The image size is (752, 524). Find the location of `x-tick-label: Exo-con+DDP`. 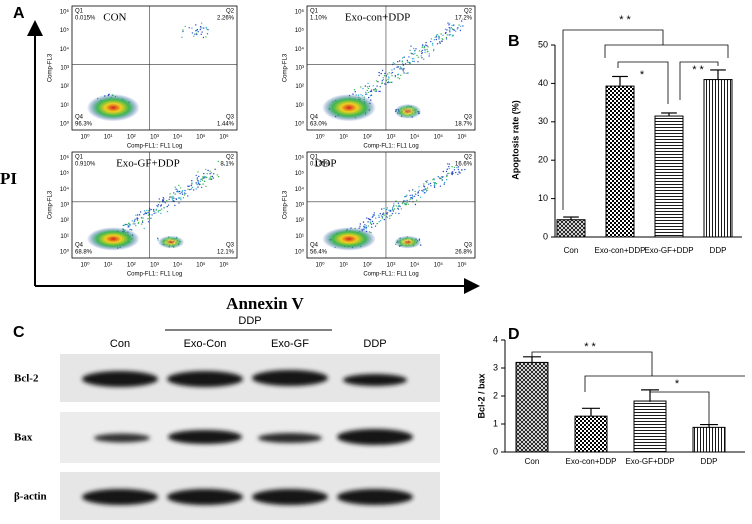

x-tick-label: Exo-con+DDP is located at coordinates (620, 250).